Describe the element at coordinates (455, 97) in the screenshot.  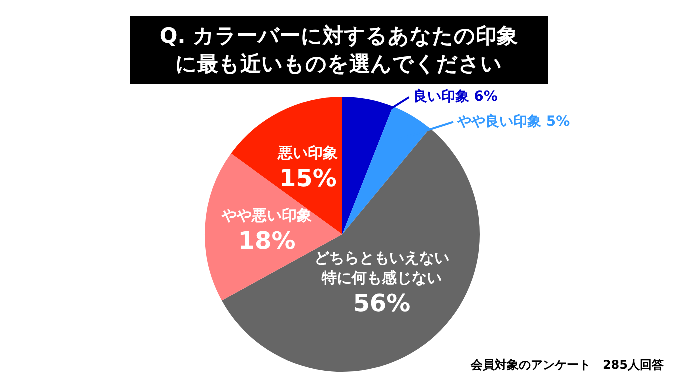
I see `slice-label: 良い印象 6%` at that location.